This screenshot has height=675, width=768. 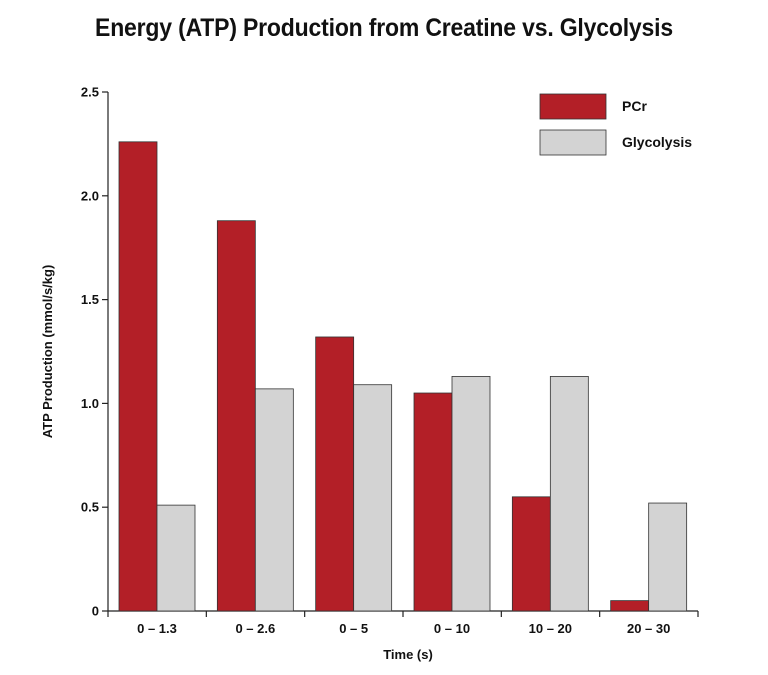 I want to click on x-tick-label: 20 – 30, so click(x=648, y=628).